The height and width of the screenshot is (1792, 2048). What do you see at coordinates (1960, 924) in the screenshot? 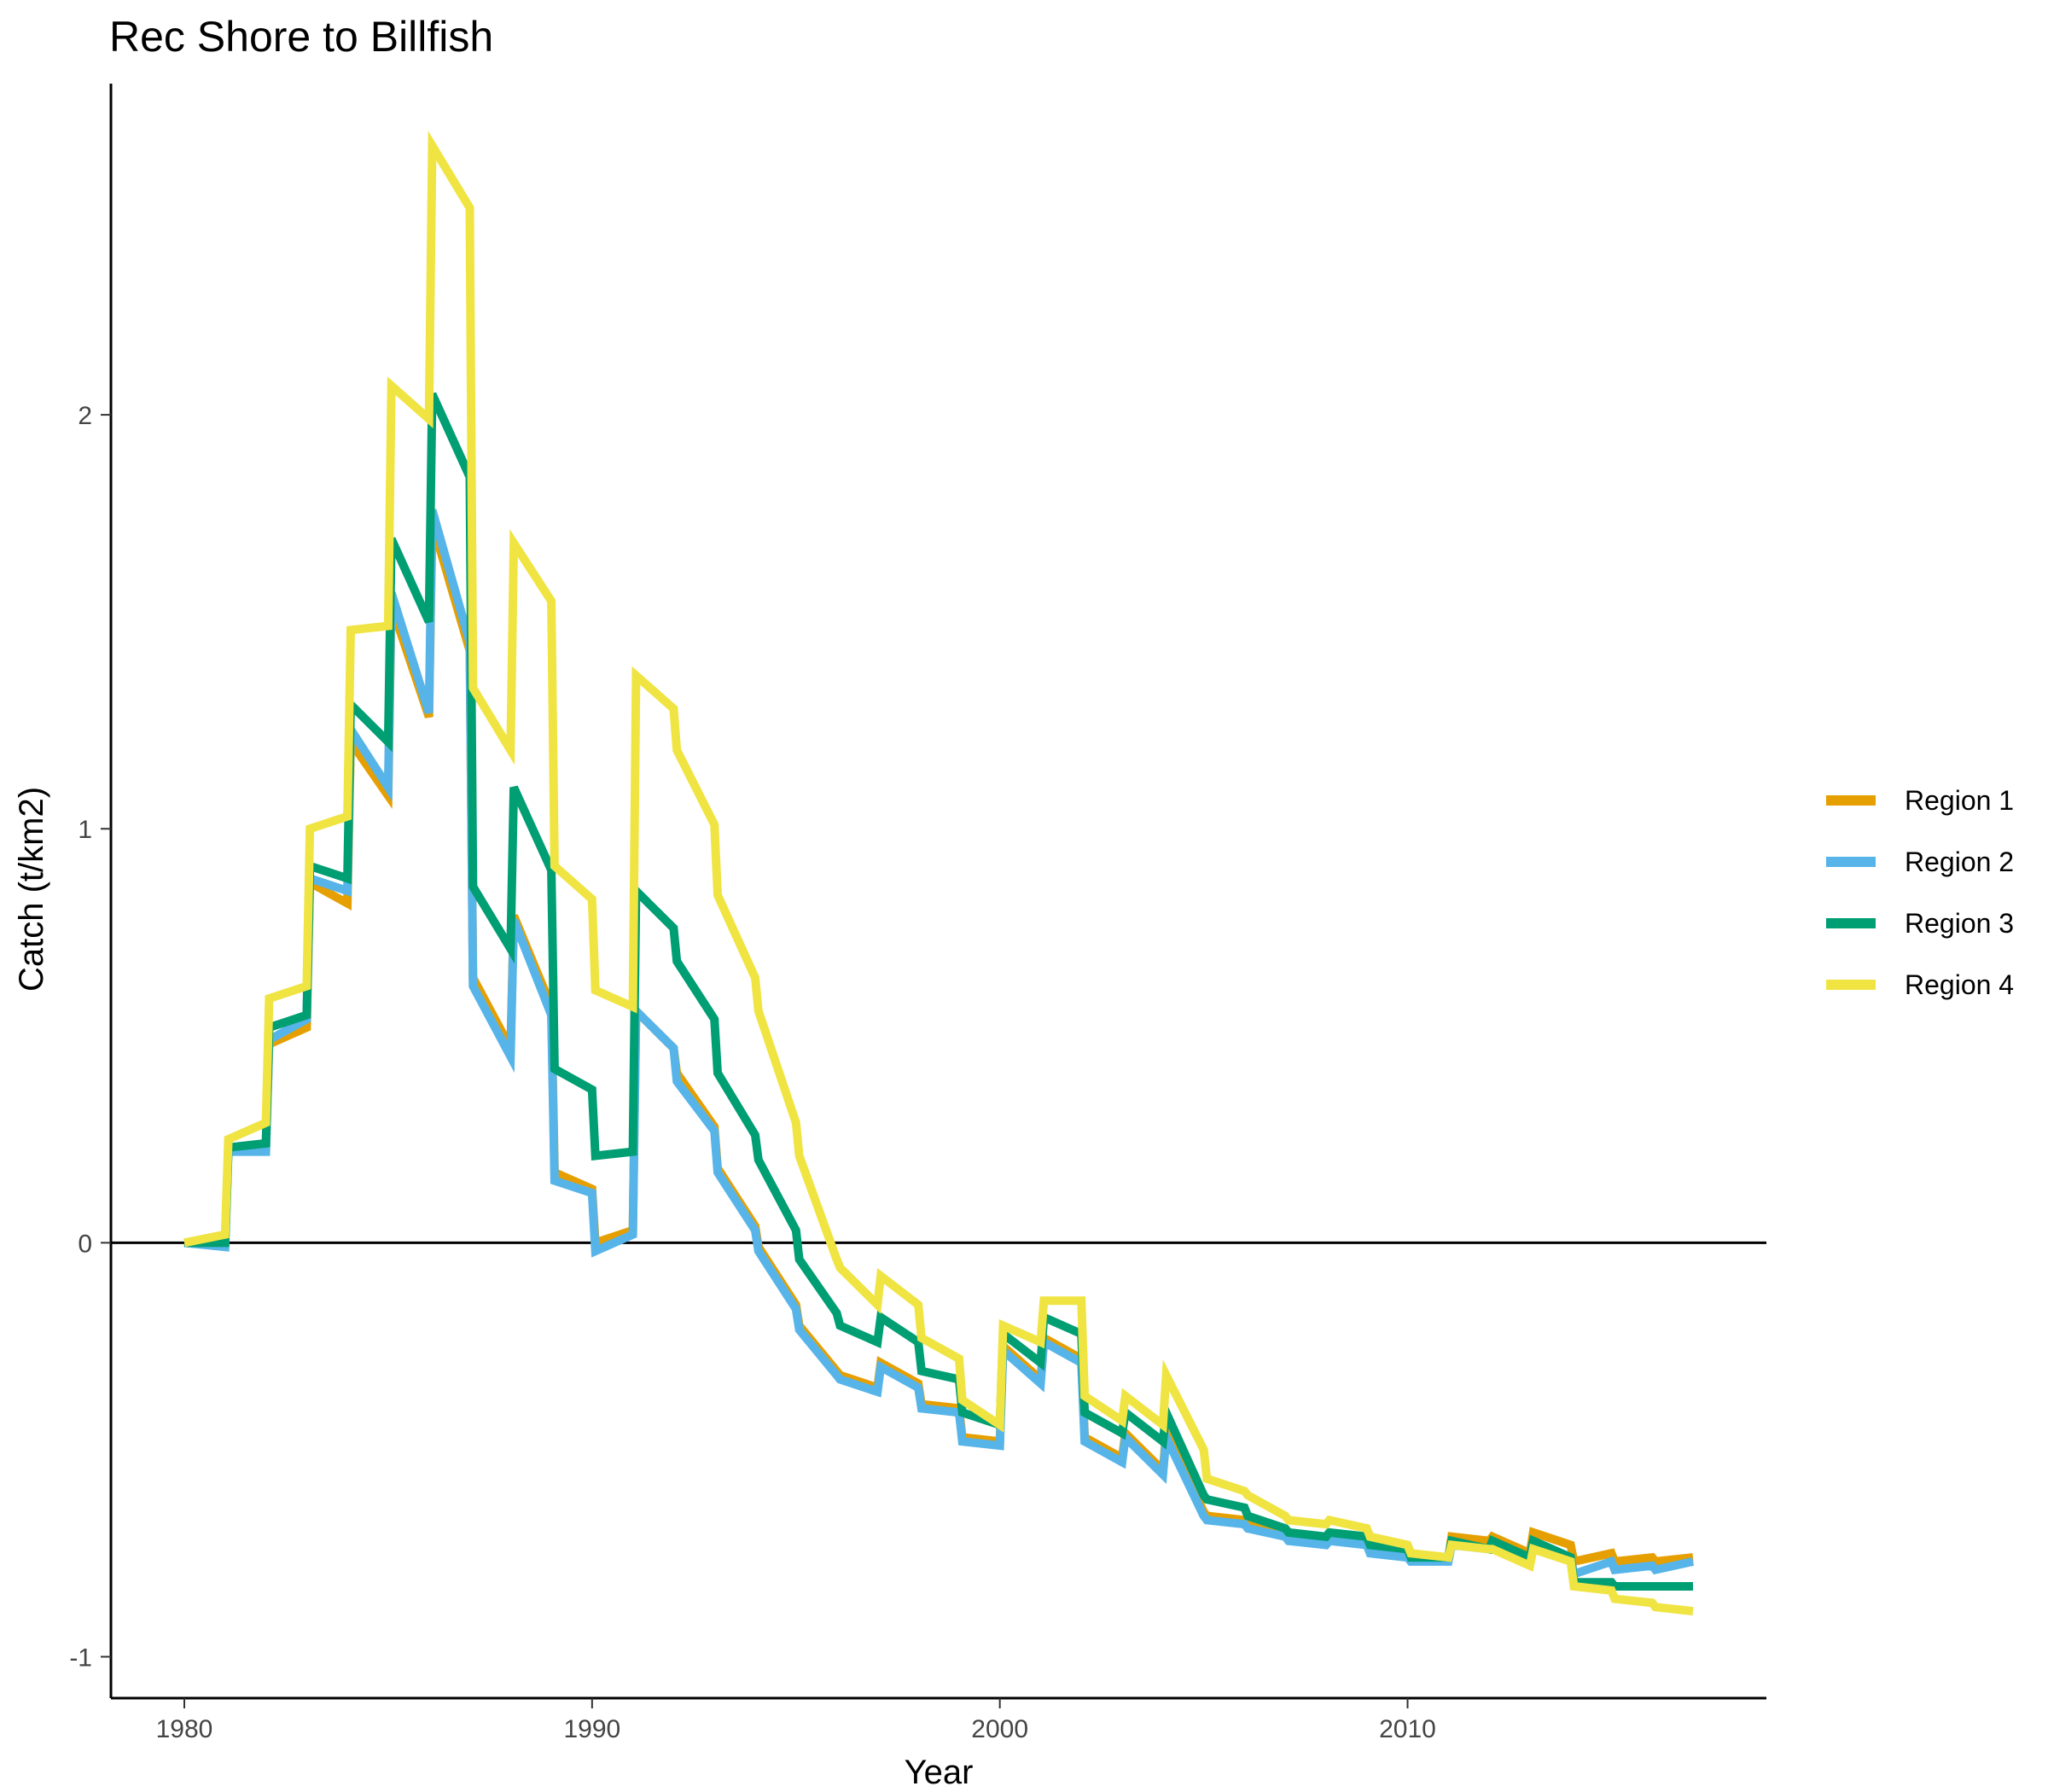
I see `legend-label: Region 3` at bounding box center [1960, 924].